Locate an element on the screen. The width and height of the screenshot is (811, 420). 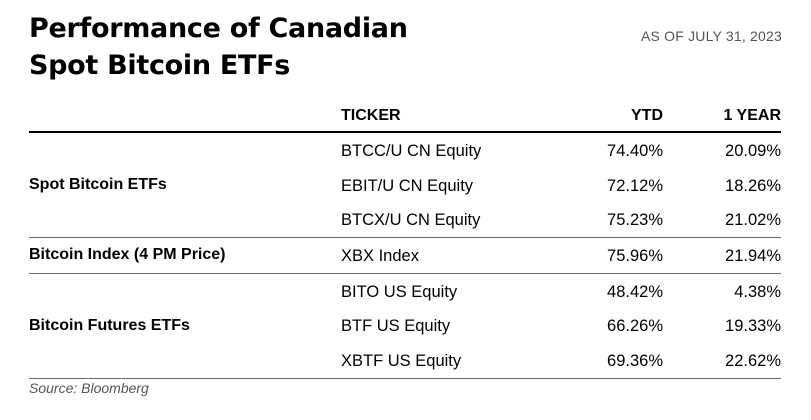
title-line-1: Performance of Canadian is located at coordinates (218, 28).